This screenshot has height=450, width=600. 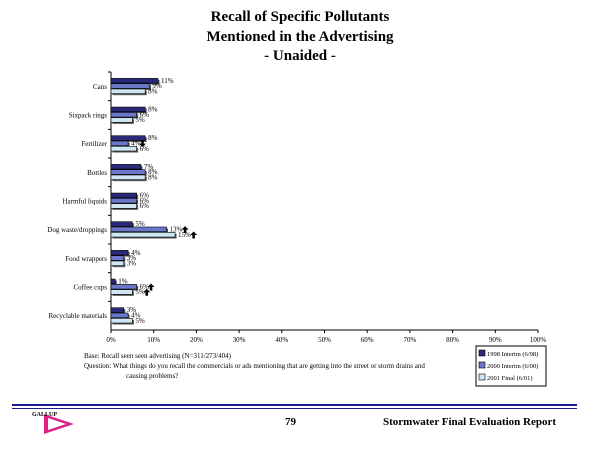 I want to click on data-label: 9%, so click(x=157, y=86).